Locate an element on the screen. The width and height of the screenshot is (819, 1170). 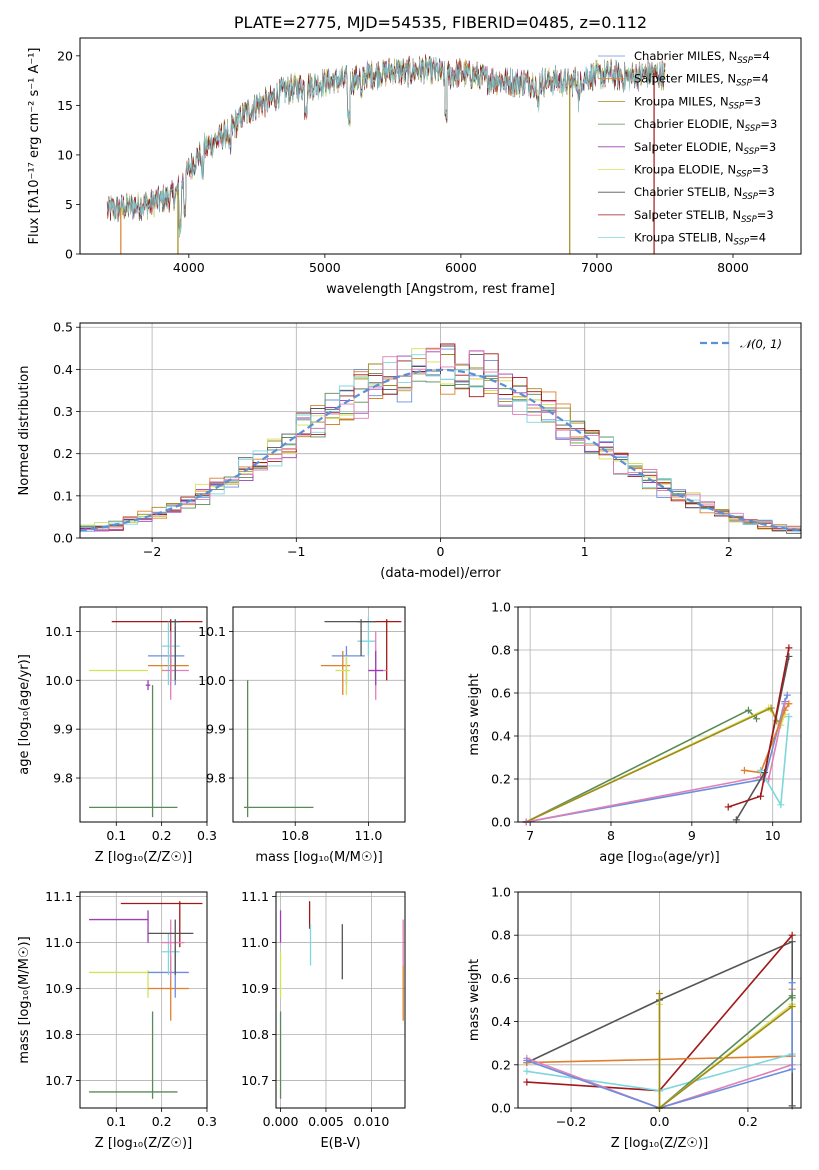
age_vs_Z-xtick-label: 0.3 is located at coordinates (207, 835).